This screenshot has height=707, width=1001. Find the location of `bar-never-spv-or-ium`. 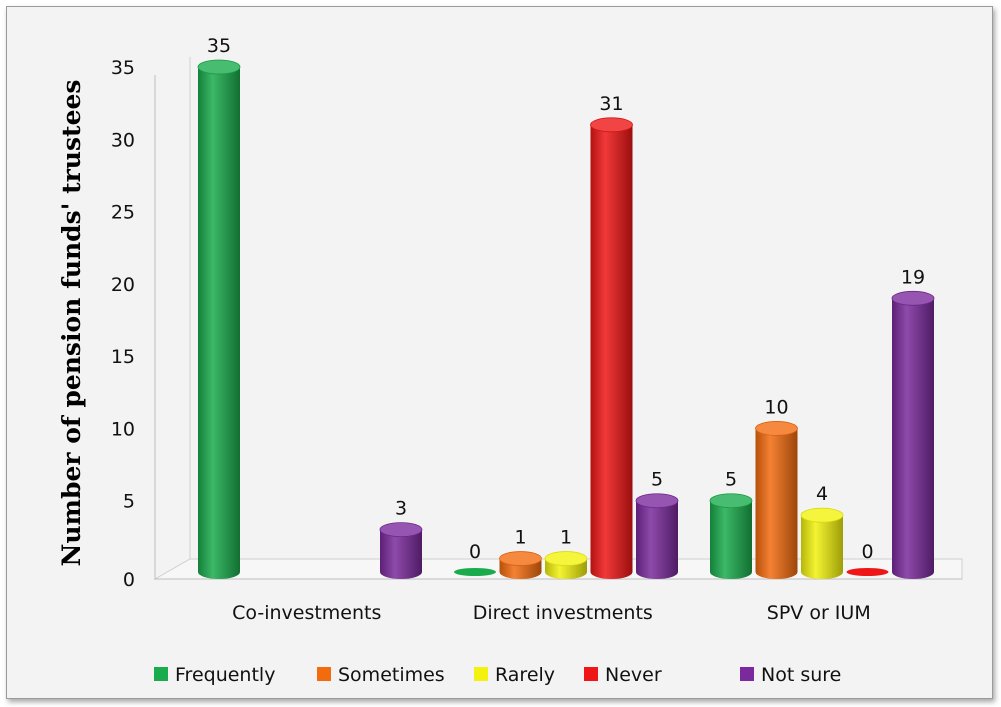

bar-never-spv-or-ium is located at coordinates (867, 572).